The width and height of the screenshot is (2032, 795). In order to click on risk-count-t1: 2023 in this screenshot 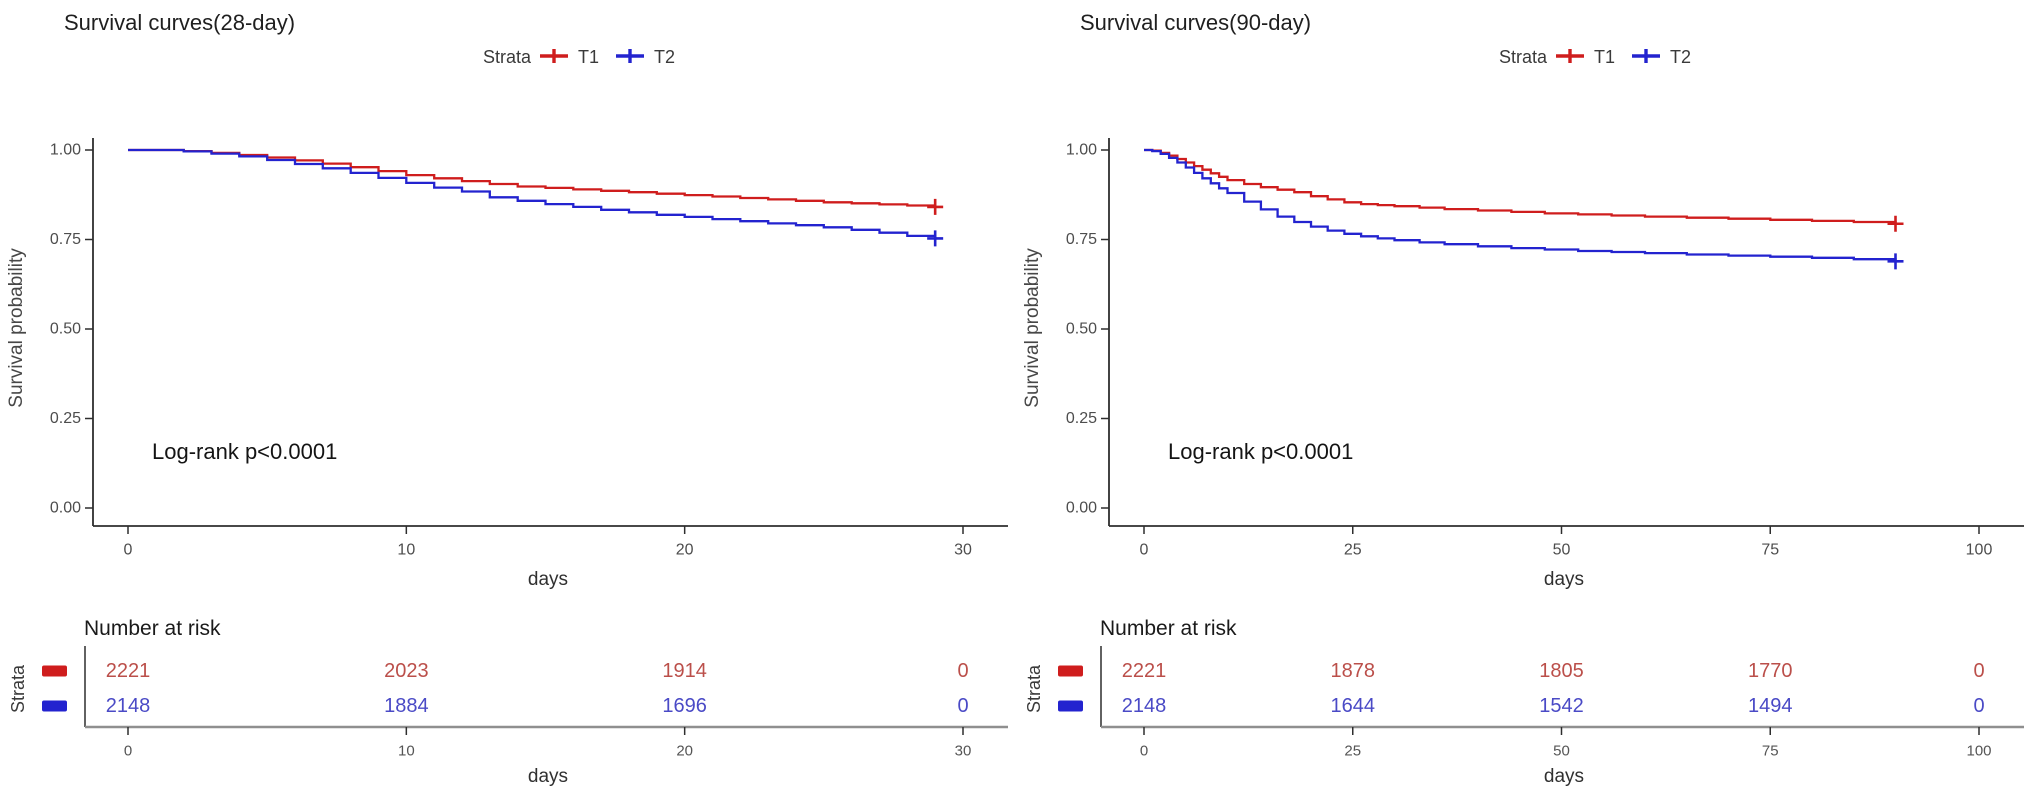, I will do `click(406, 671)`.